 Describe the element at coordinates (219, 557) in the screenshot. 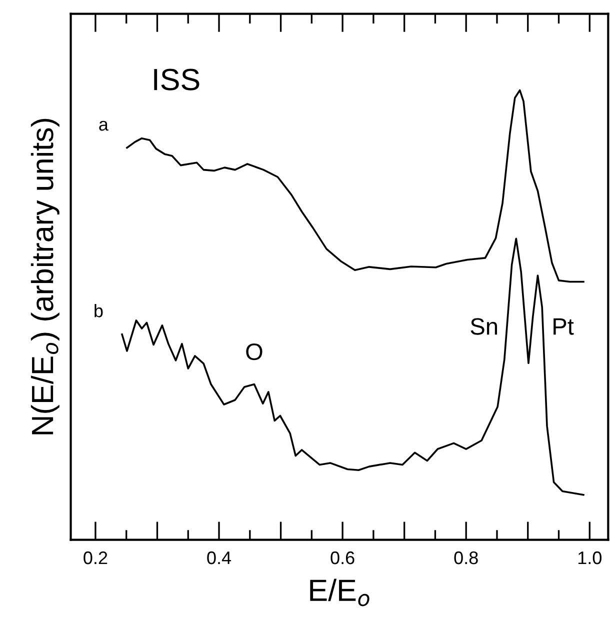

I see `x-tick-label: 0.4` at that location.